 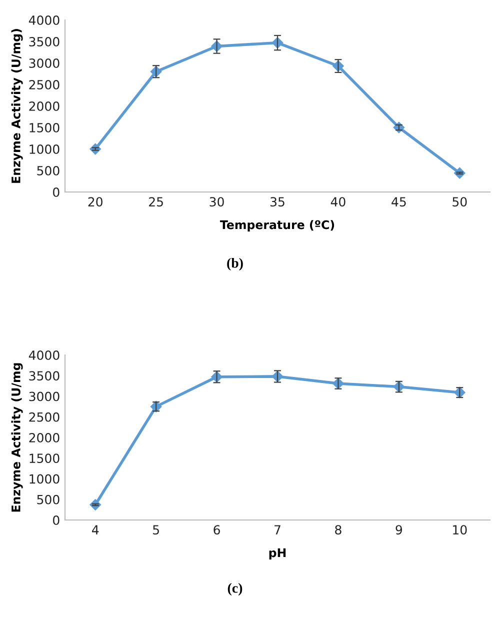 I want to click on x-tick-label: 7, so click(x=277, y=529).